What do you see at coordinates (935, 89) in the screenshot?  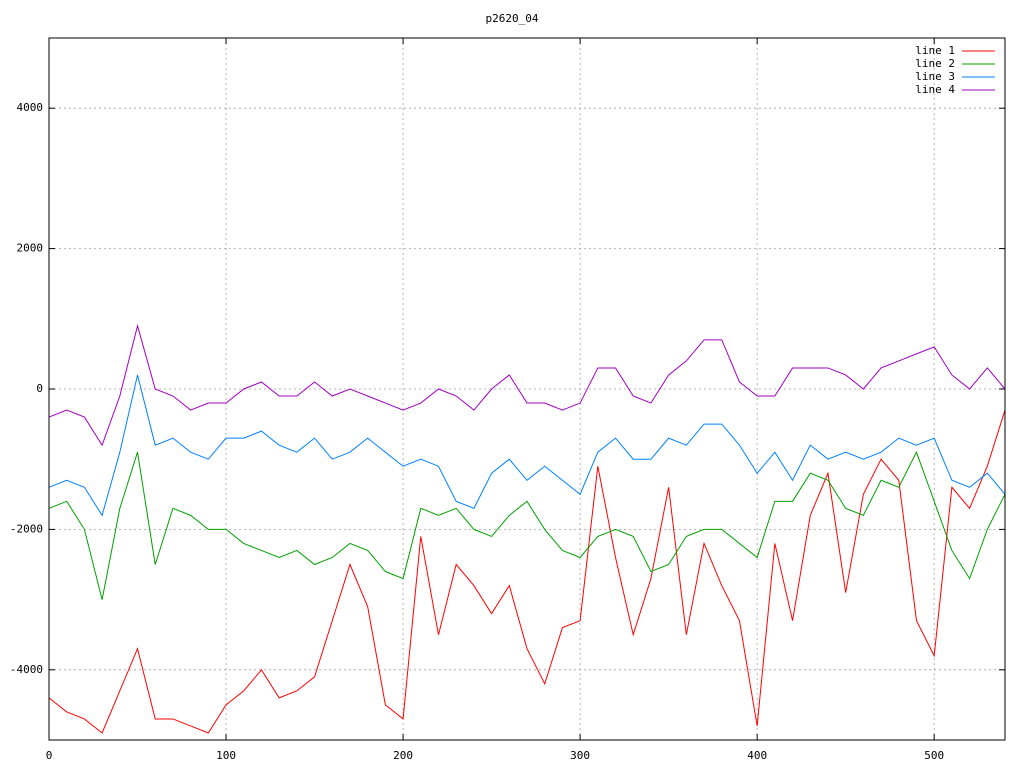 I see `legend-label: line 4` at bounding box center [935, 89].